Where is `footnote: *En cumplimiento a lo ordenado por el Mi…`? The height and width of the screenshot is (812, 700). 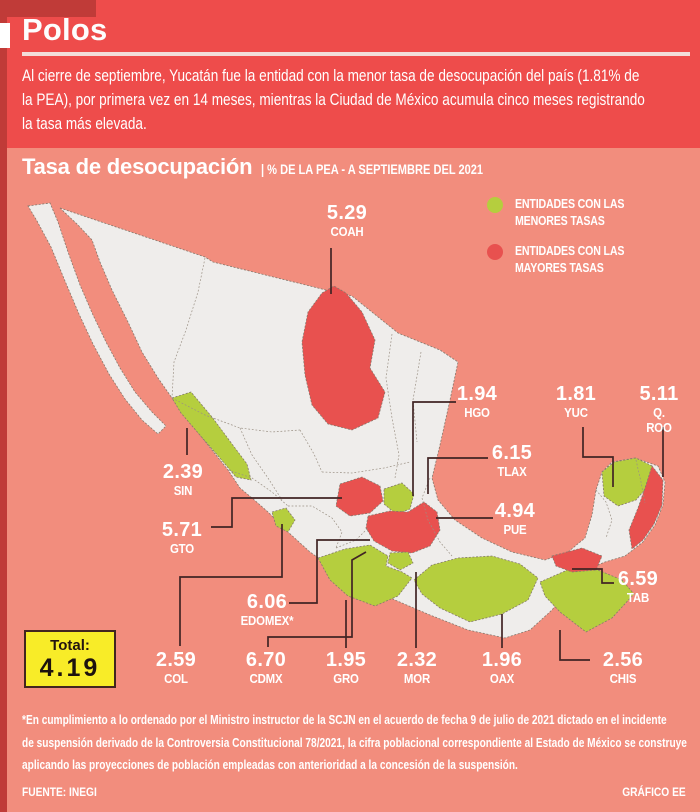 footnote: *En cumplimiento a lo ordenado por el Mi… is located at coordinates (361, 743).